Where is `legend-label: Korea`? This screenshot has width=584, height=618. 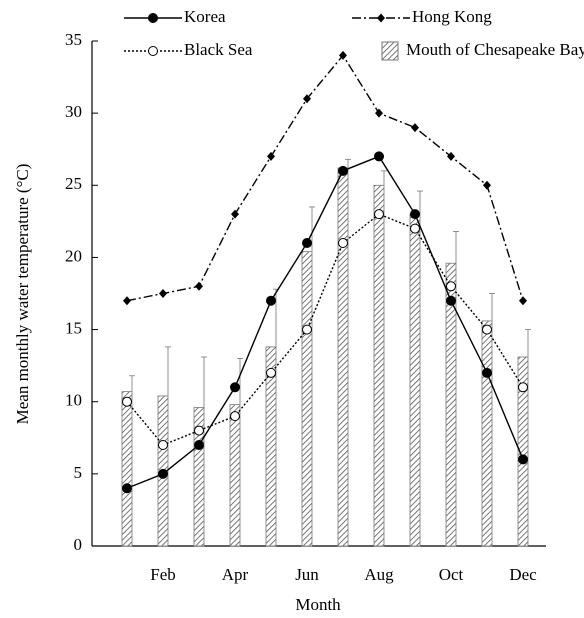
legend-label: Korea is located at coordinates (205, 16).